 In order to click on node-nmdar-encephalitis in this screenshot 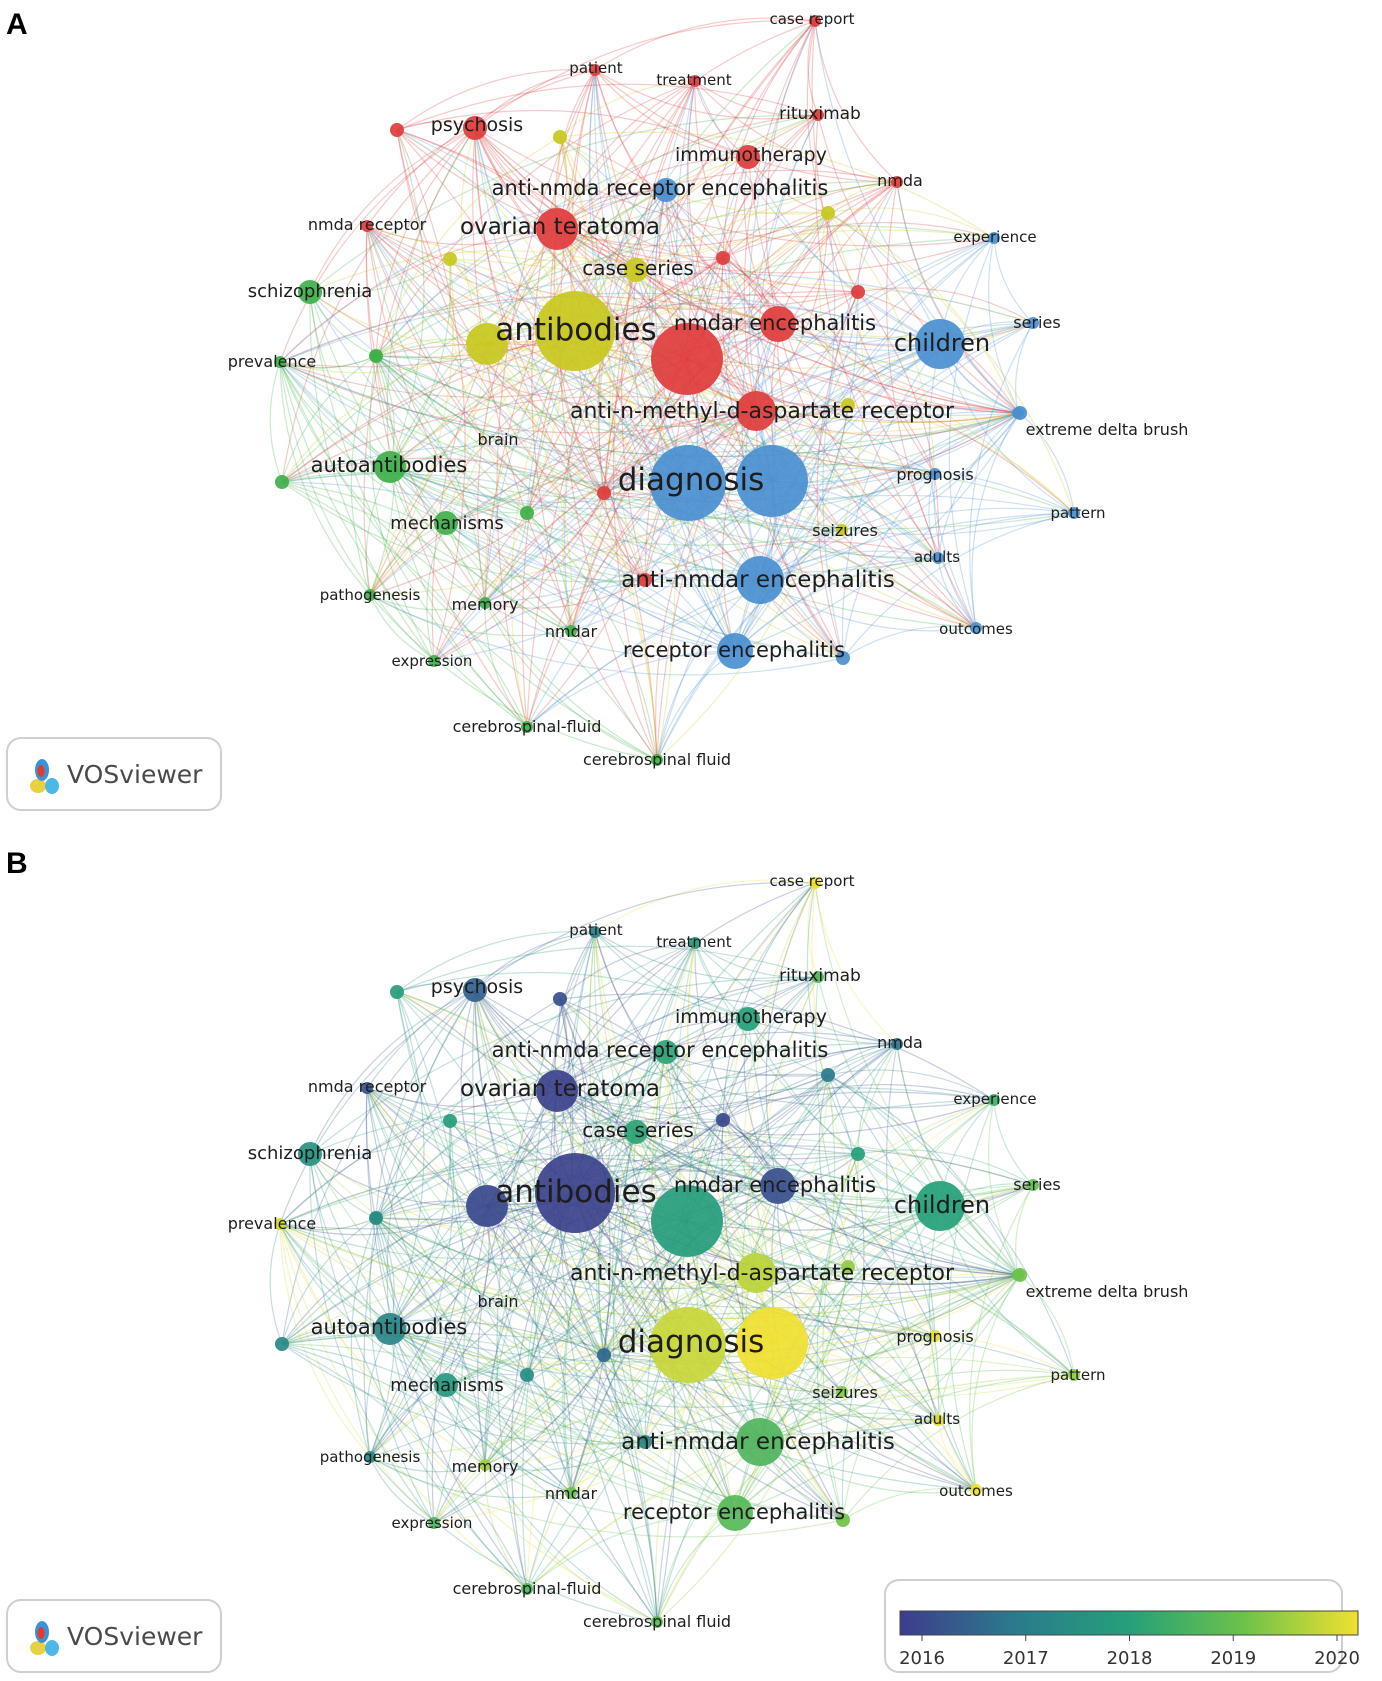, I will do `click(778, 324)`.